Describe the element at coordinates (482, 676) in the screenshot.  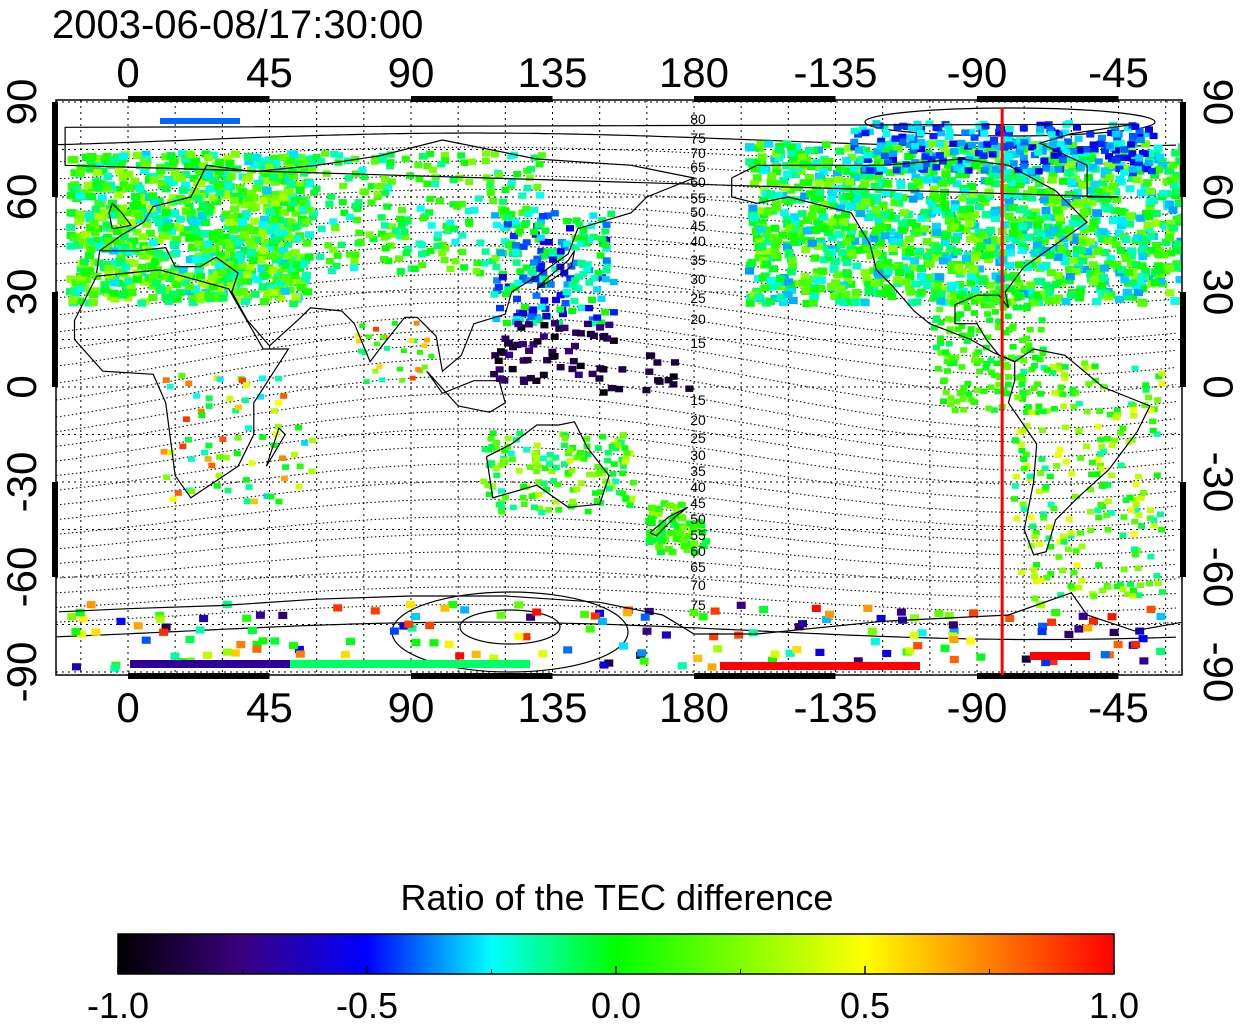
I see `frame-bar-bottom` at that location.